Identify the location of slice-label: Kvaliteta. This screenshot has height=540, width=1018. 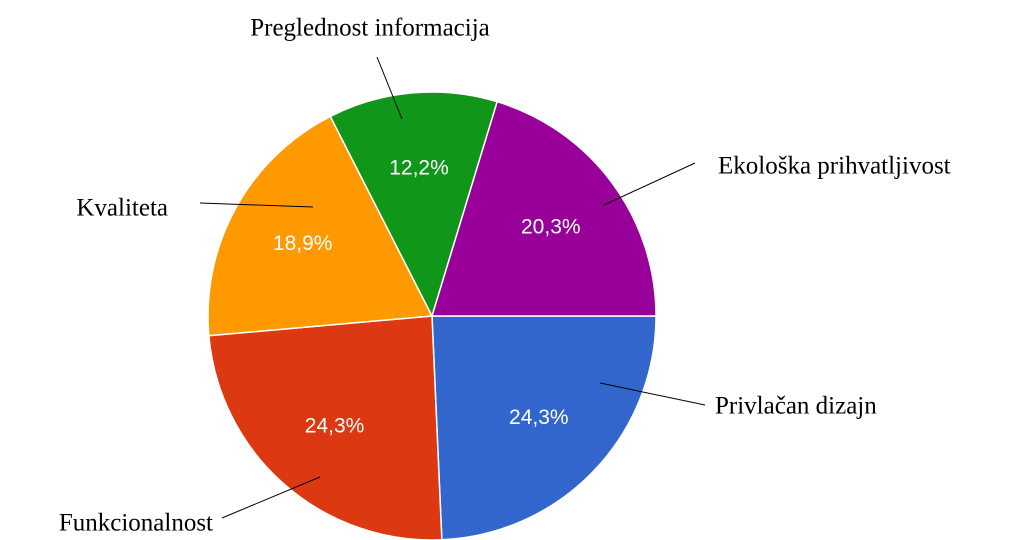
(122, 208).